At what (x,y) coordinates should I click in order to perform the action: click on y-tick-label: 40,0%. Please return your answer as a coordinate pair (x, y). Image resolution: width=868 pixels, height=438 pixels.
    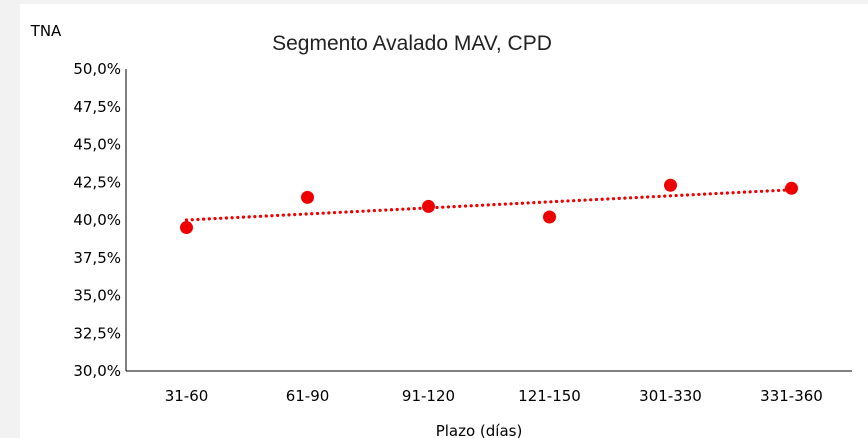
    Looking at the image, I should click on (97, 220).